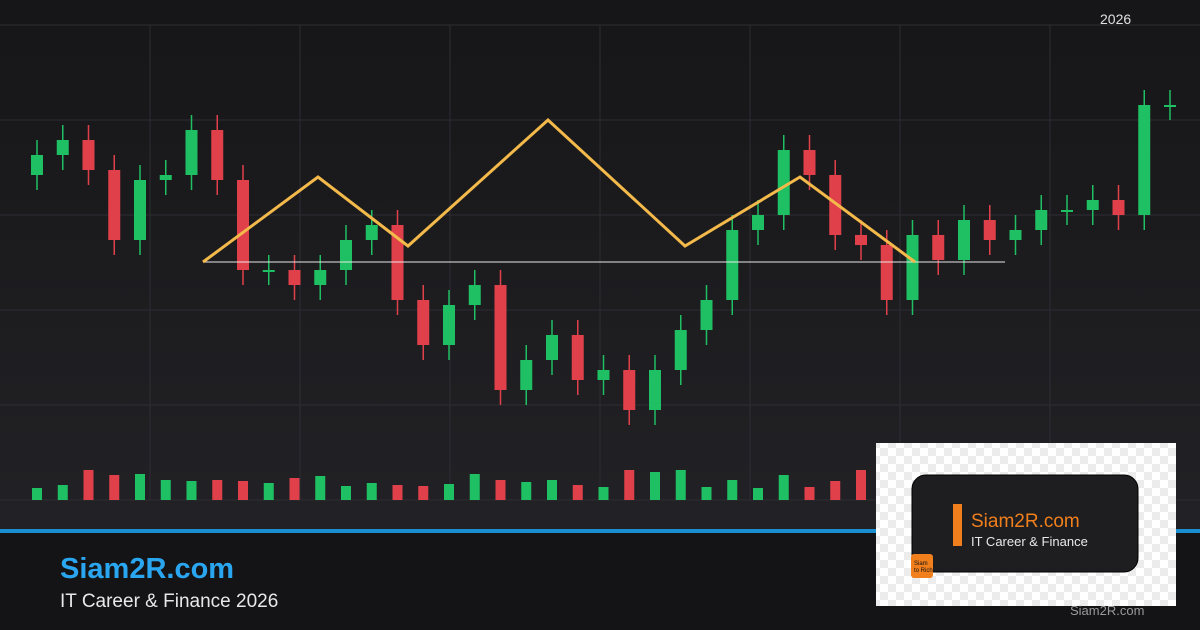 Image resolution: width=1200 pixels, height=630 pixels. What do you see at coordinates (1115, 19) in the screenshot?
I see `year-label: 2026` at bounding box center [1115, 19].